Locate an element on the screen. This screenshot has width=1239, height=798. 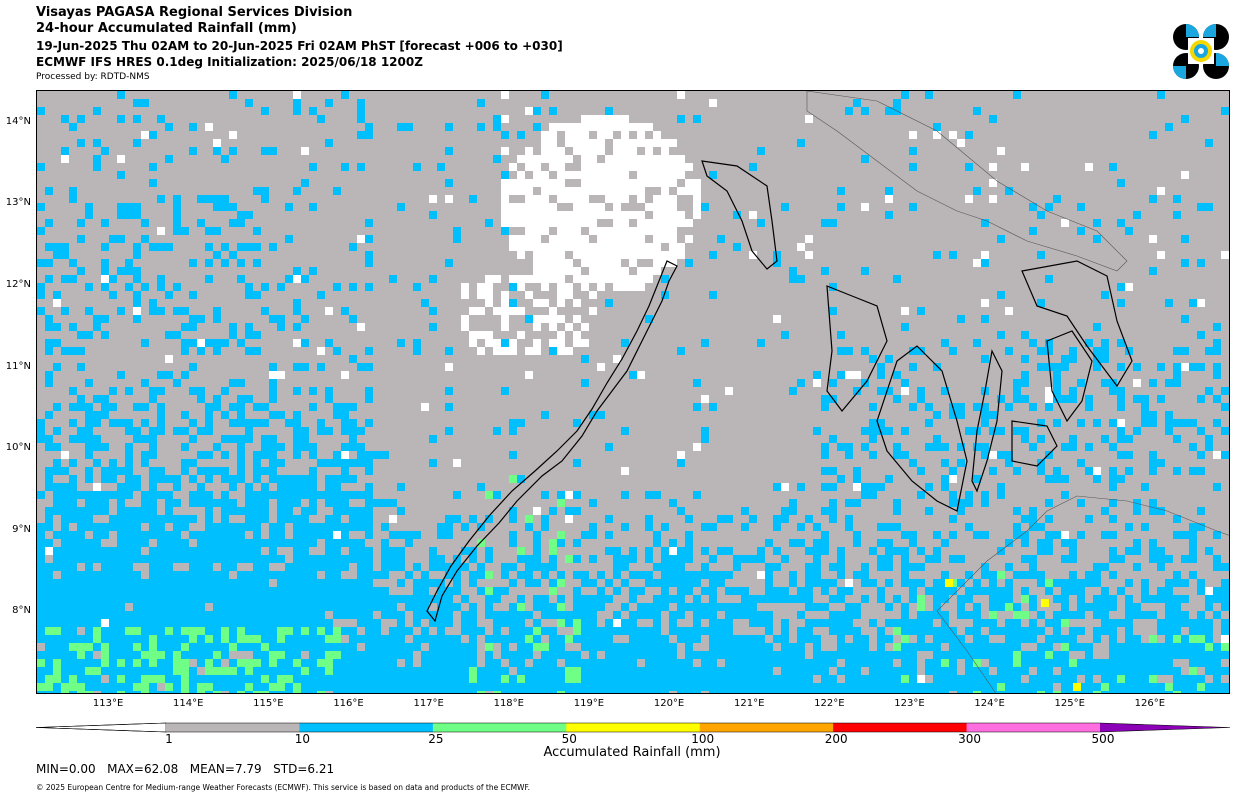
lat-tick-label: 10°N is located at coordinates (18, 448).